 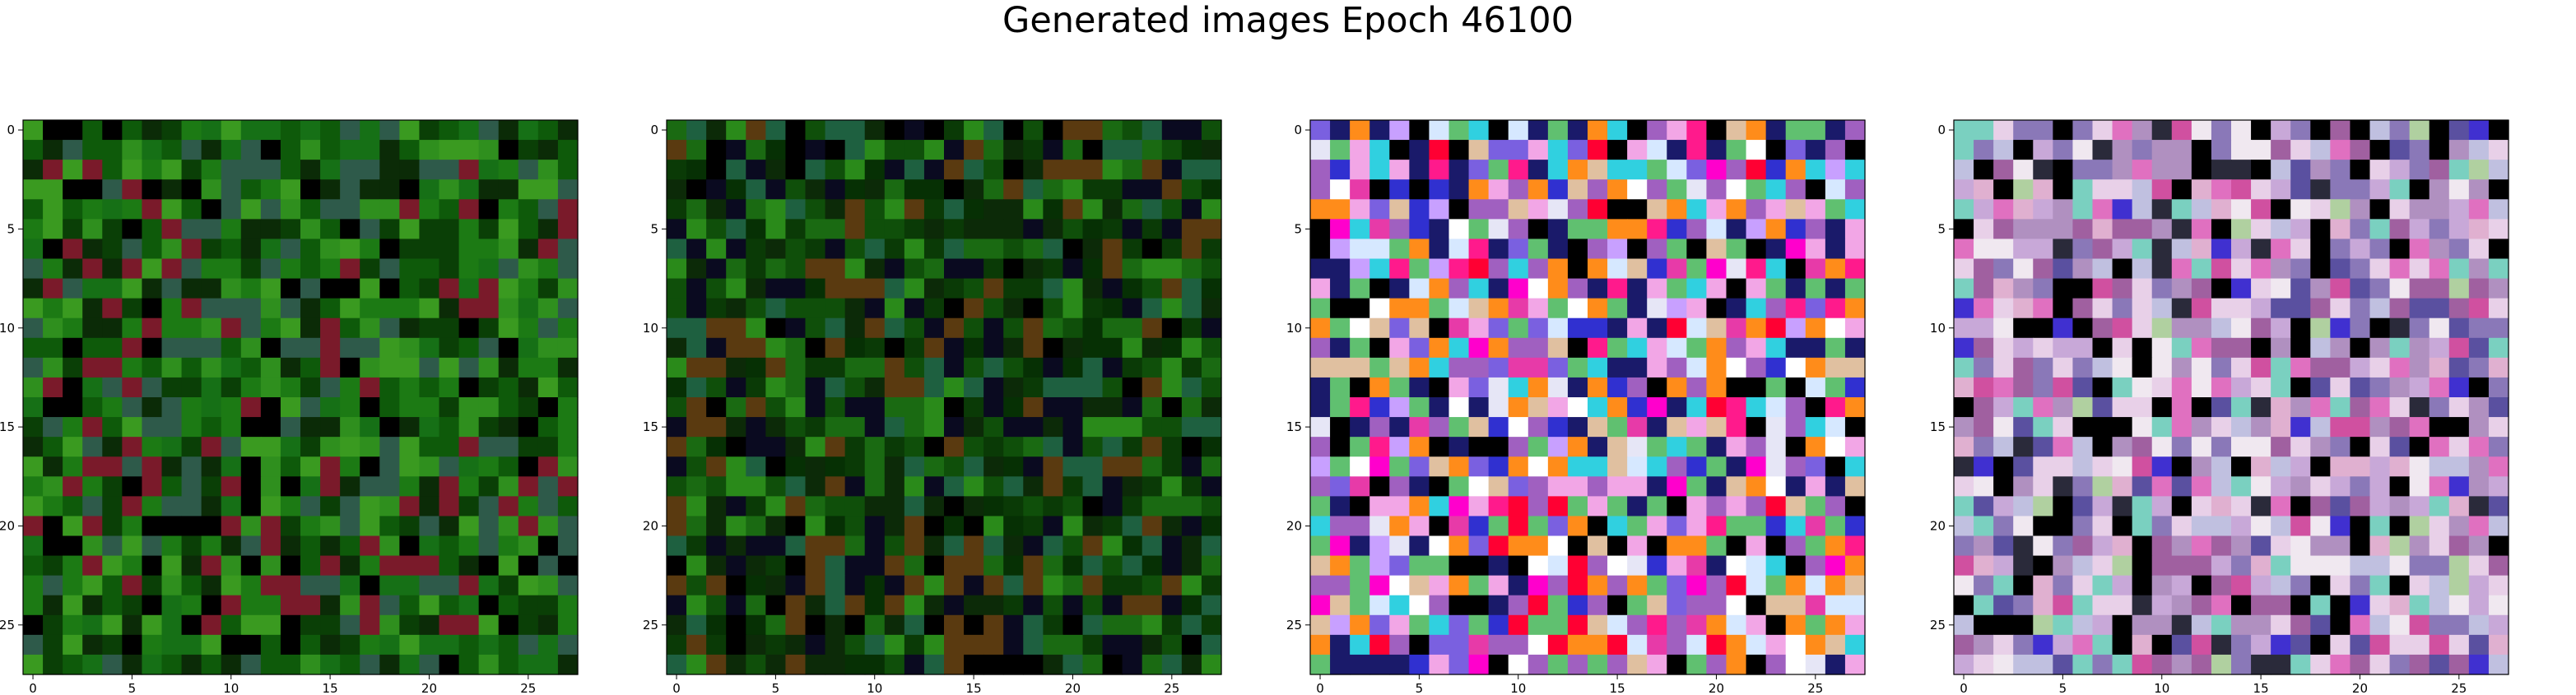 I want to click on x-tick-label: 0, so click(x=1320, y=688).